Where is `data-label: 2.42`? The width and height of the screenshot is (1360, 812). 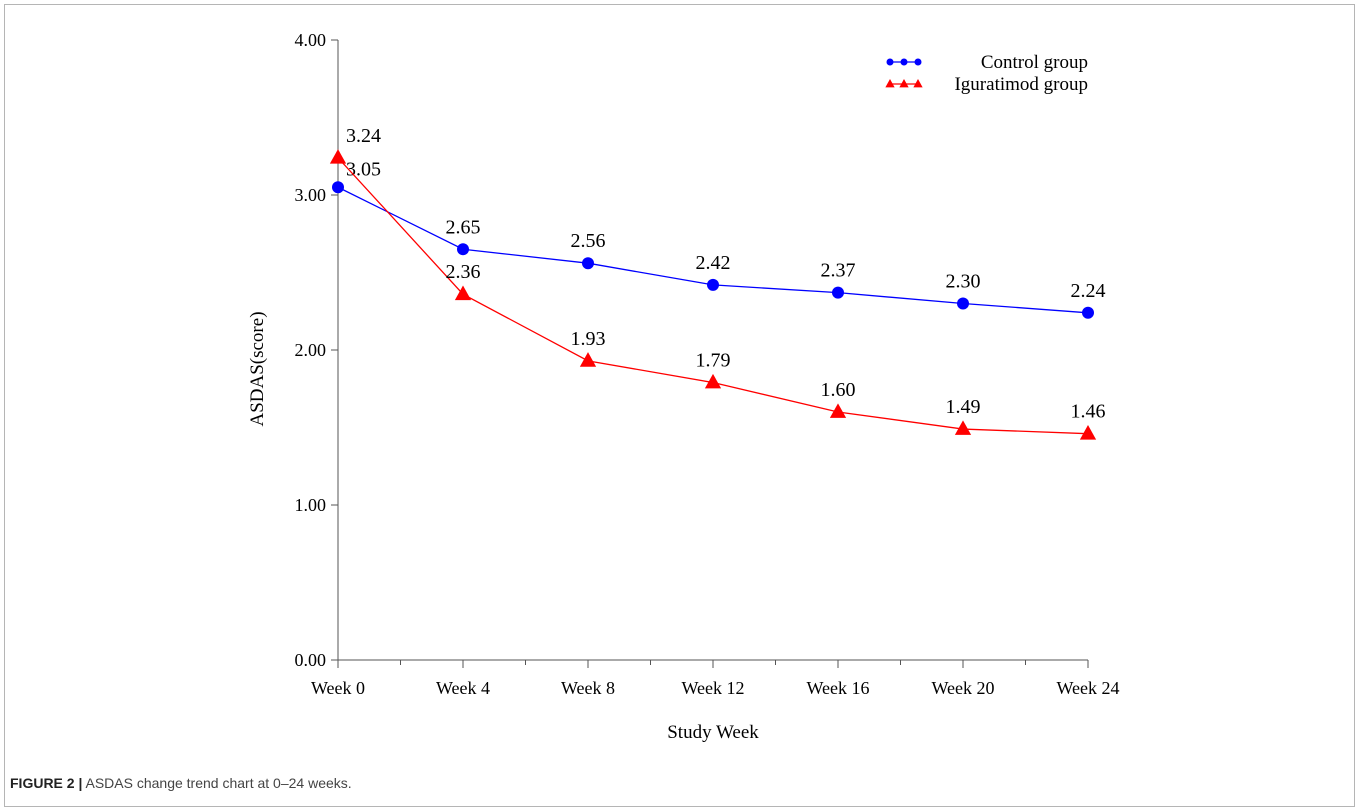 data-label: 2.42 is located at coordinates (713, 263).